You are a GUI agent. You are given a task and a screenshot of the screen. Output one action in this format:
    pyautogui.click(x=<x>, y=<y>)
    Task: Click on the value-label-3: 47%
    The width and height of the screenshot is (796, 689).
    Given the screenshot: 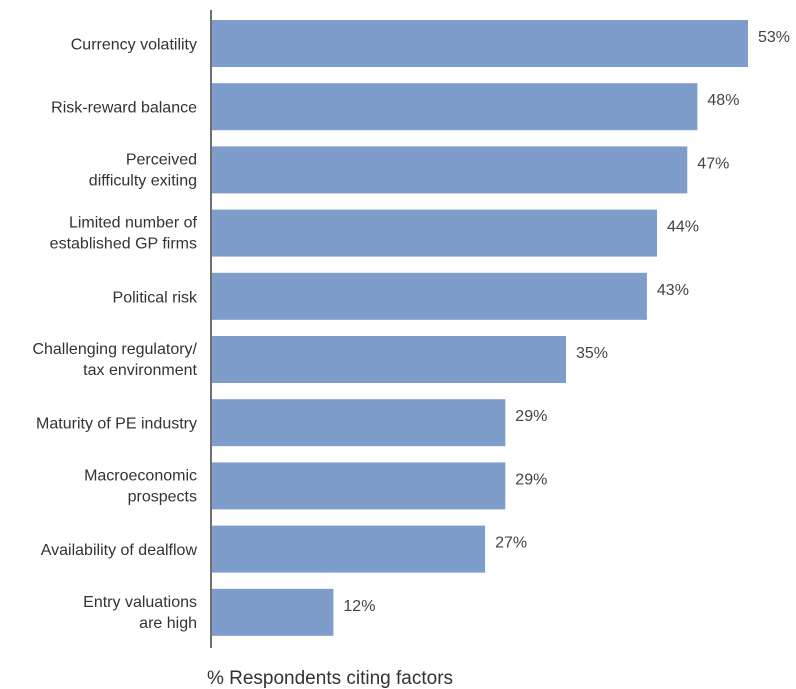 What is the action you would take?
    pyautogui.click(x=713, y=163)
    